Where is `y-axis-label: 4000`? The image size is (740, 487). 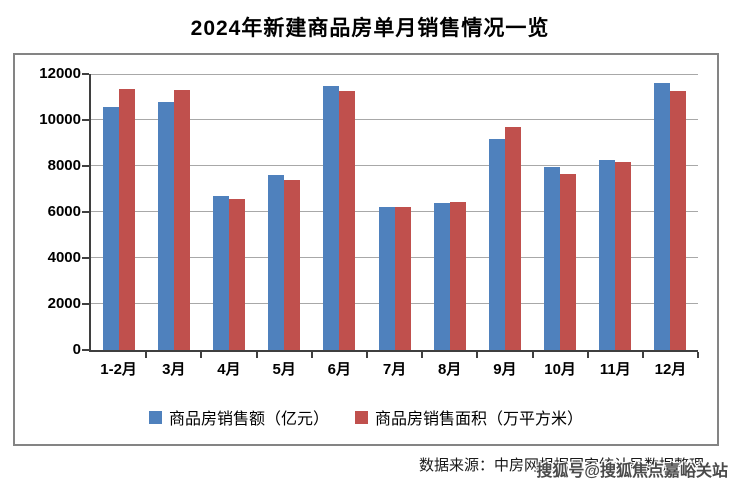
y-axis-label: 4000 is located at coordinates (64, 257).